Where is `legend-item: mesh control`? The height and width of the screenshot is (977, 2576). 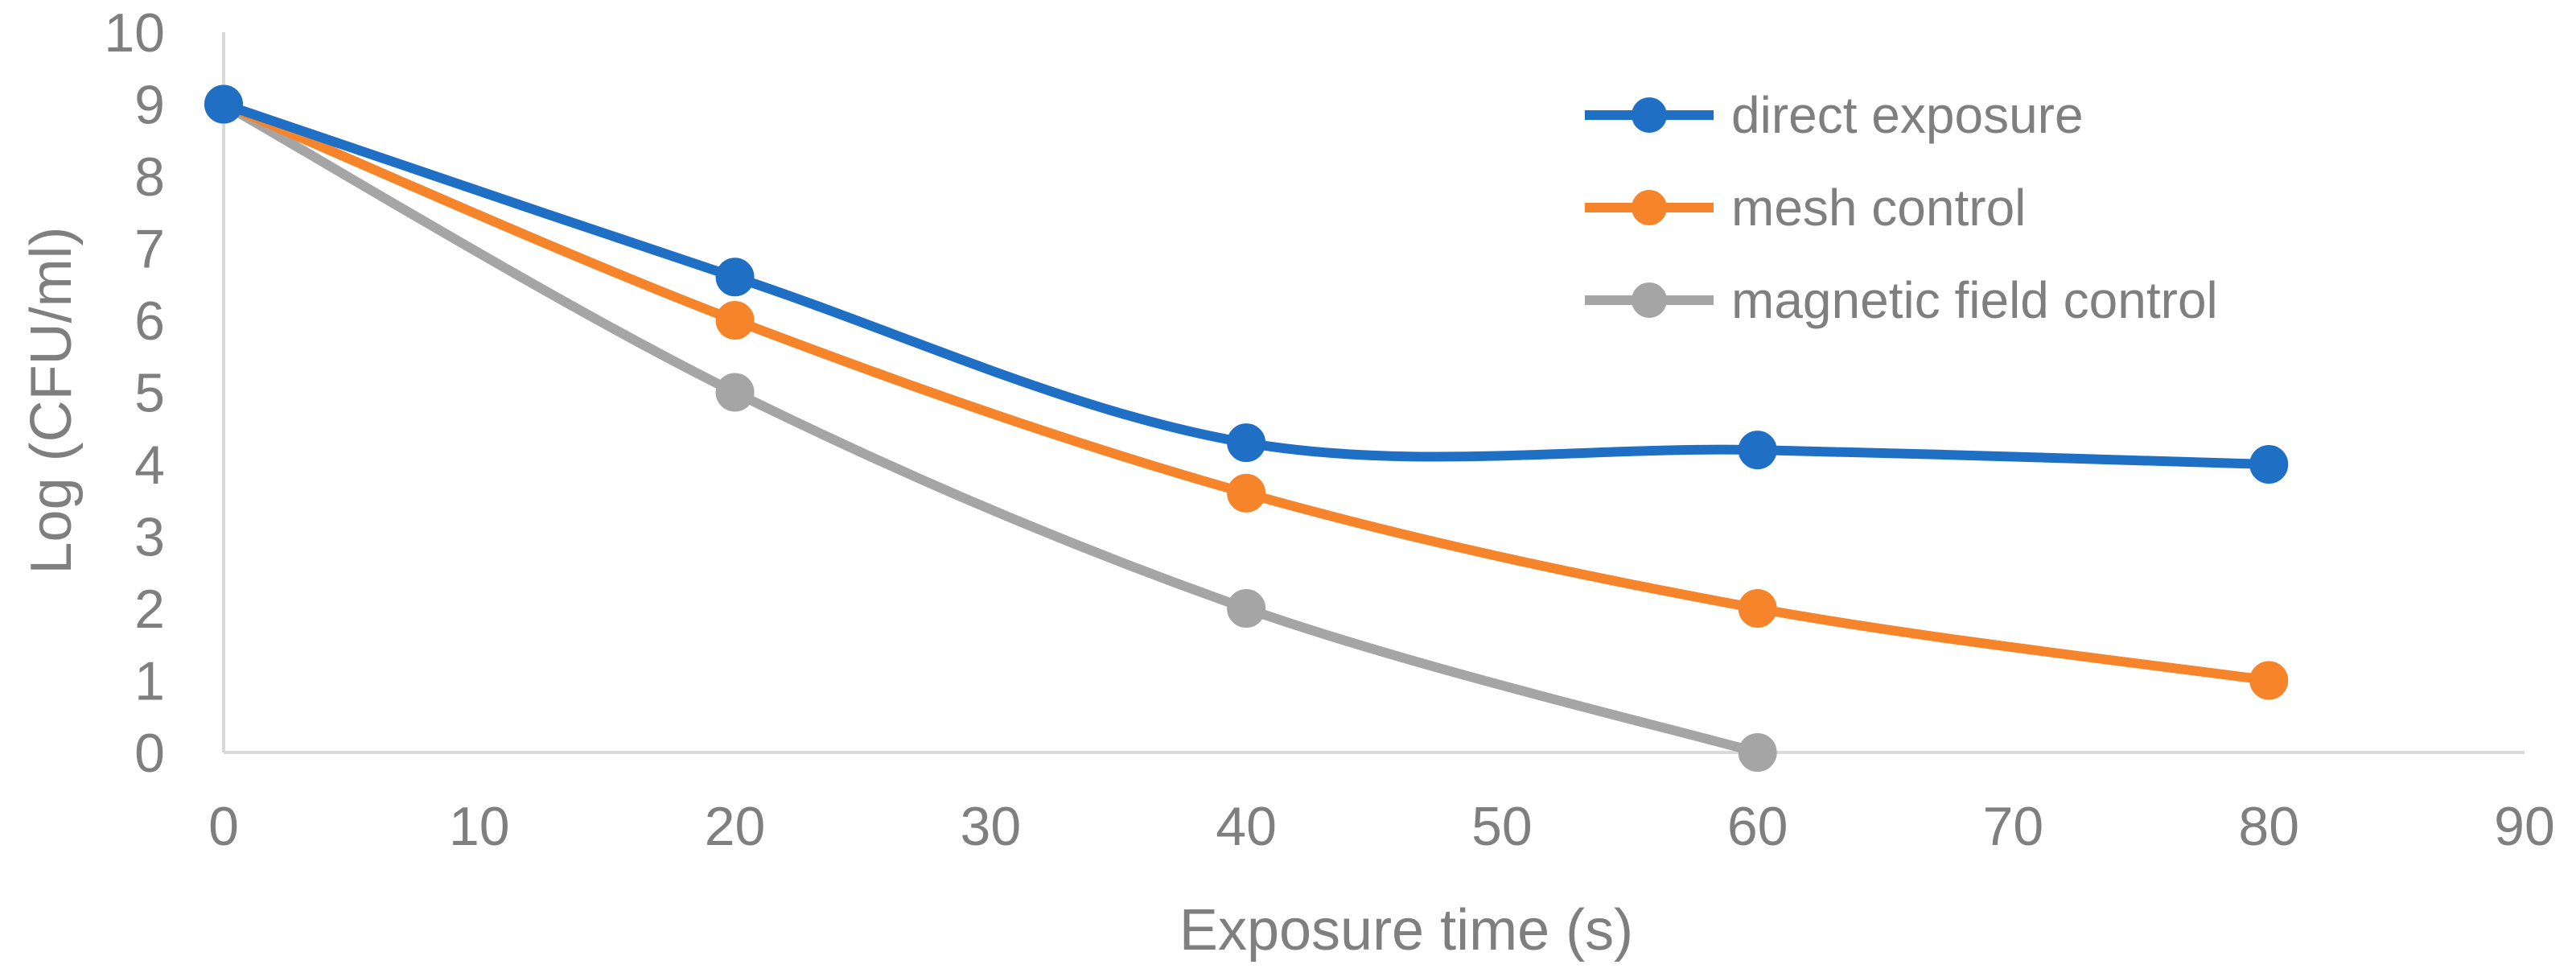 legend-item: mesh control is located at coordinates (1805, 208).